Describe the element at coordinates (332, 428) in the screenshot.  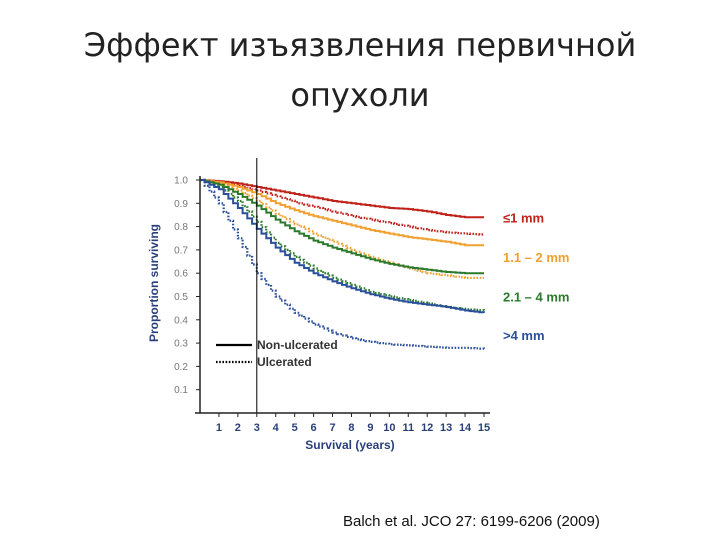
I see `x-tick-label: 7` at that location.